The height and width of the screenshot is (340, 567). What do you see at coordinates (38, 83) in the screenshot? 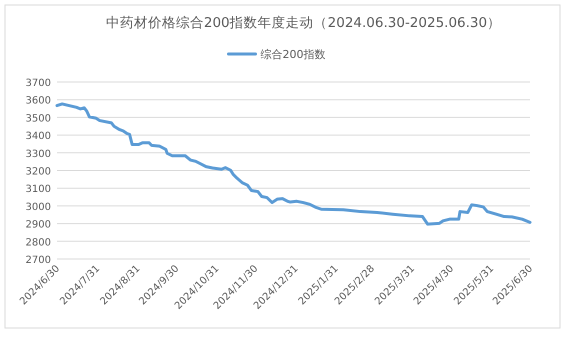
I see `y-tick-label: 3700` at bounding box center [38, 83].